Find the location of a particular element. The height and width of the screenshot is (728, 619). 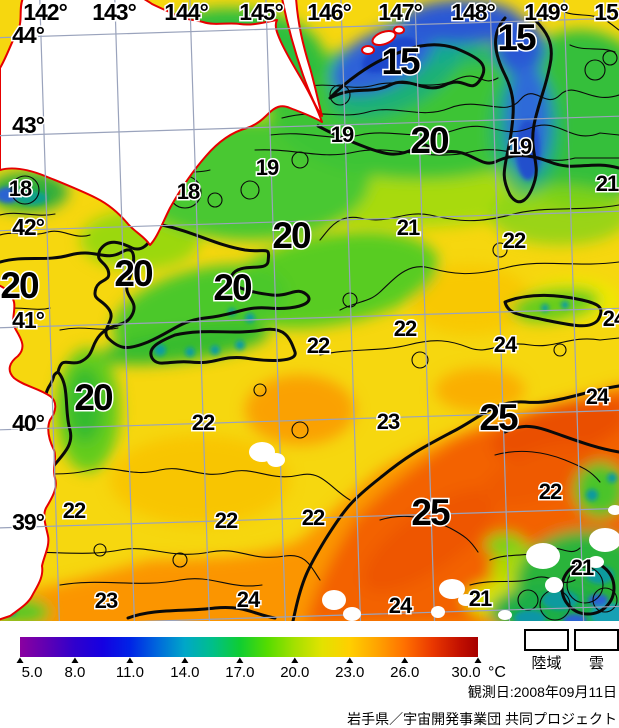

colorbar-tick-label: 8.0 is located at coordinates (75, 672).